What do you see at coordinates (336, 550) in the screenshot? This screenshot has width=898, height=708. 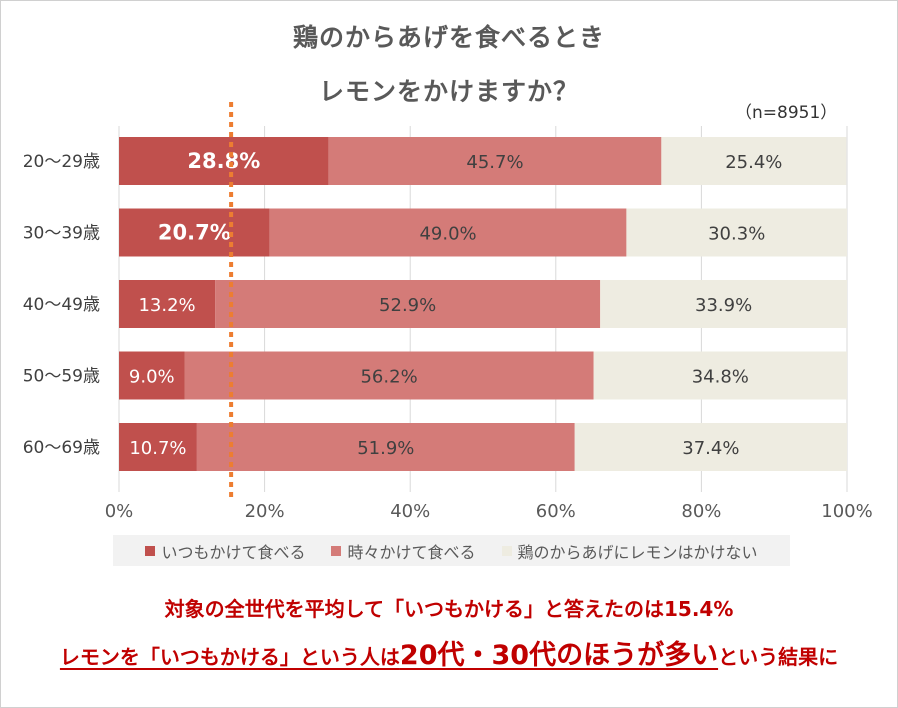 I see `legend-swatch-sometimes` at bounding box center [336, 550].